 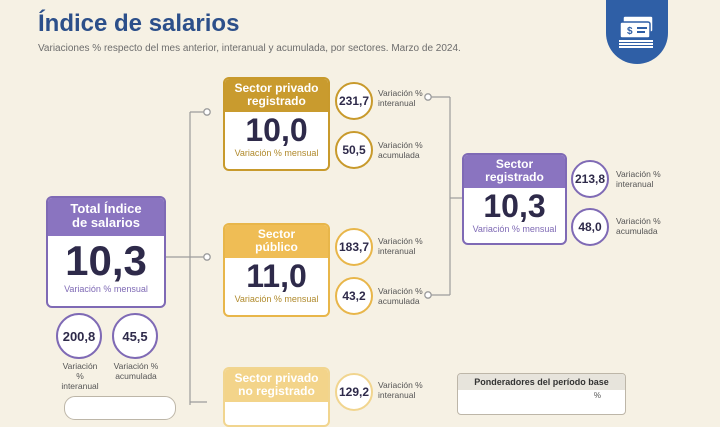 I want to click on total-interanual-label: Variación % interanual, so click(x=80, y=376).